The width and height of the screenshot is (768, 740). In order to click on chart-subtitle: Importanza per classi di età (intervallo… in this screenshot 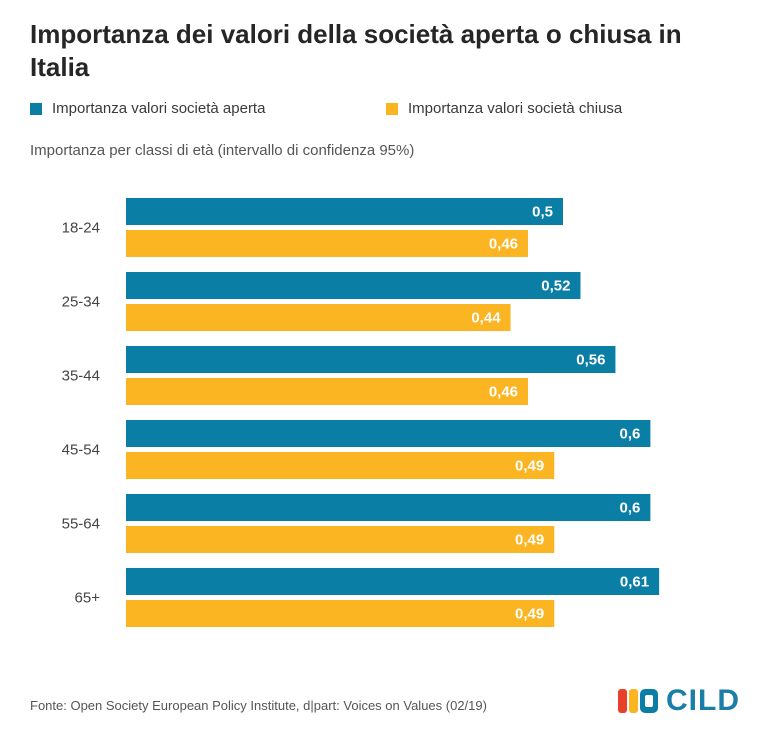, I will do `click(222, 150)`.